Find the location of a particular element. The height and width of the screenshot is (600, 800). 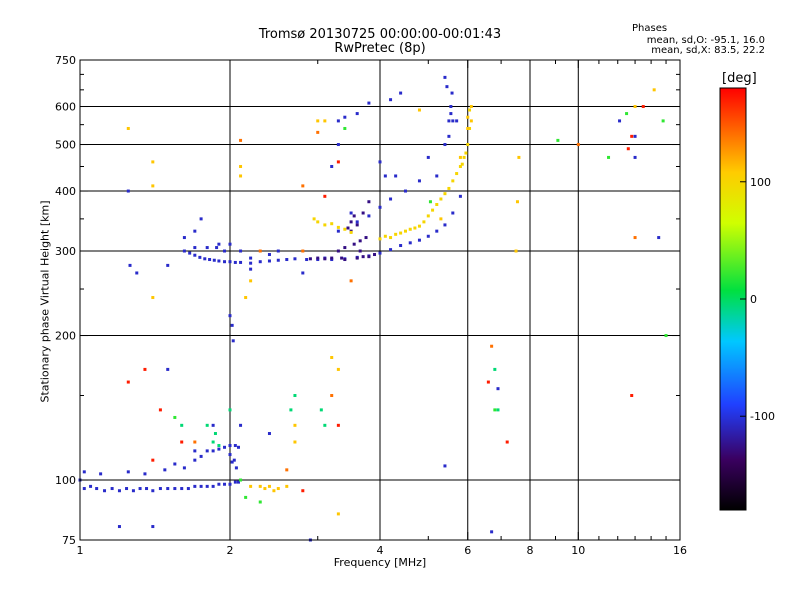

y-tick-label: 500 is located at coordinates (65, 145).